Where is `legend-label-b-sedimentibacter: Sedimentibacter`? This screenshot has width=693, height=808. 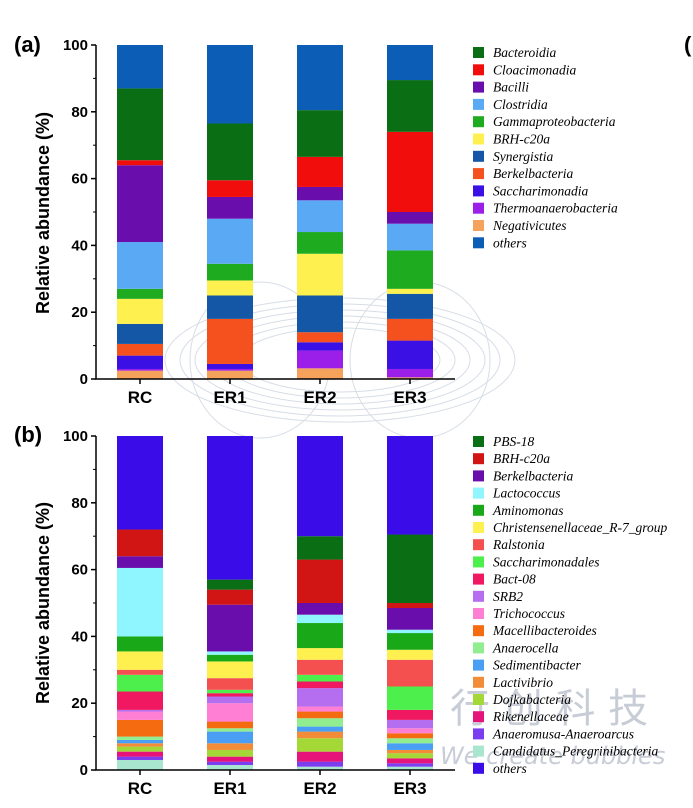
legend-label-b-sedimentibacter: Sedimentibacter is located at coordinates (537, 665).